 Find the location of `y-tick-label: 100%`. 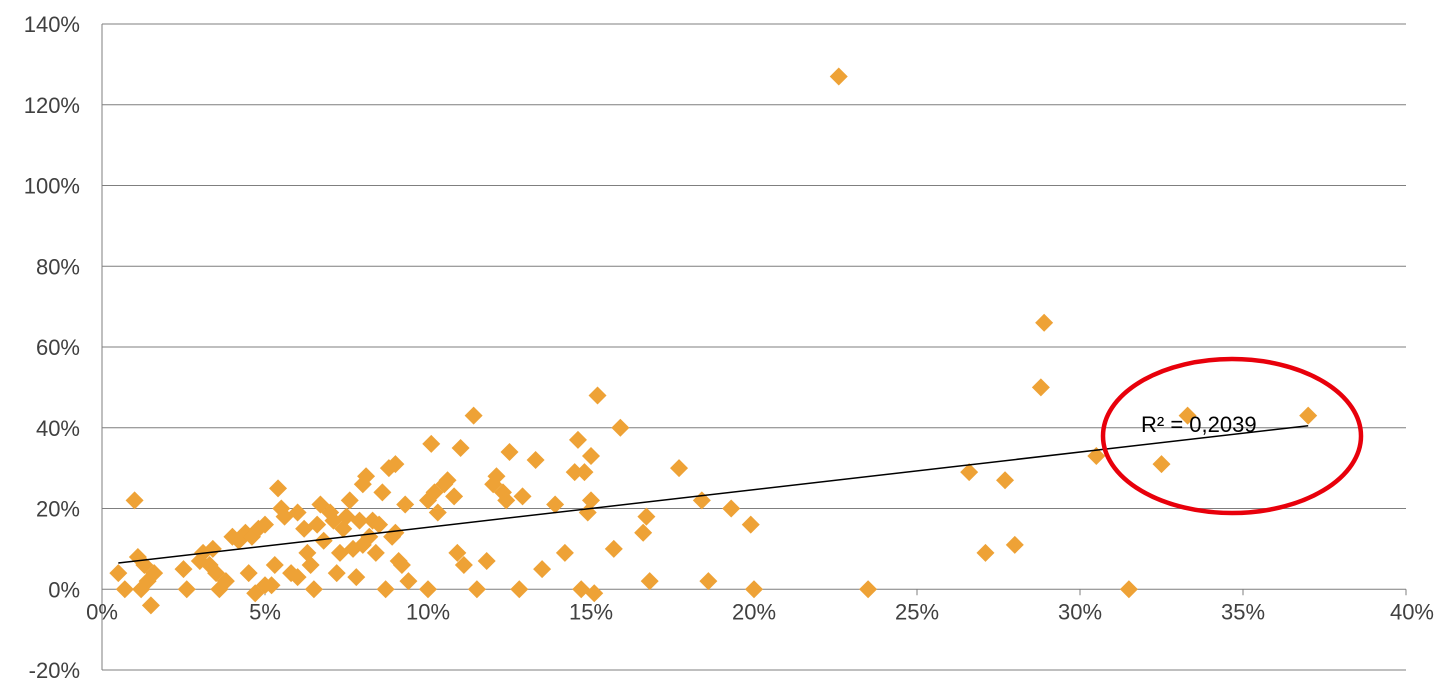

y-tick-label: 100% is located at coordinates (52, 186).